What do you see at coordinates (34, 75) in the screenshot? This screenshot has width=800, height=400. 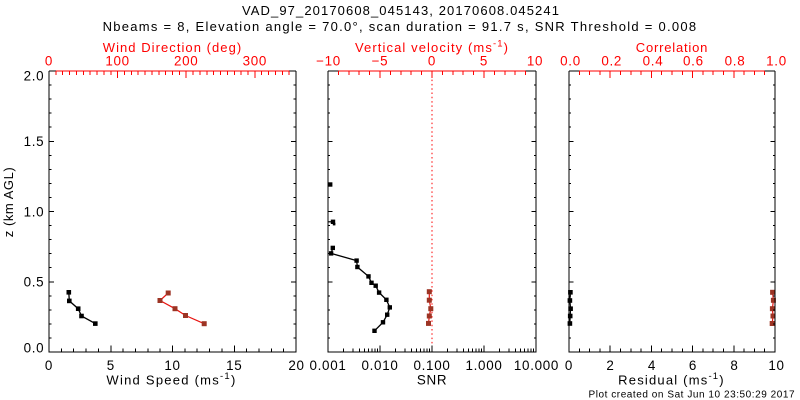 I see `svg-text: 2.0` at bounding box center [34, 75].